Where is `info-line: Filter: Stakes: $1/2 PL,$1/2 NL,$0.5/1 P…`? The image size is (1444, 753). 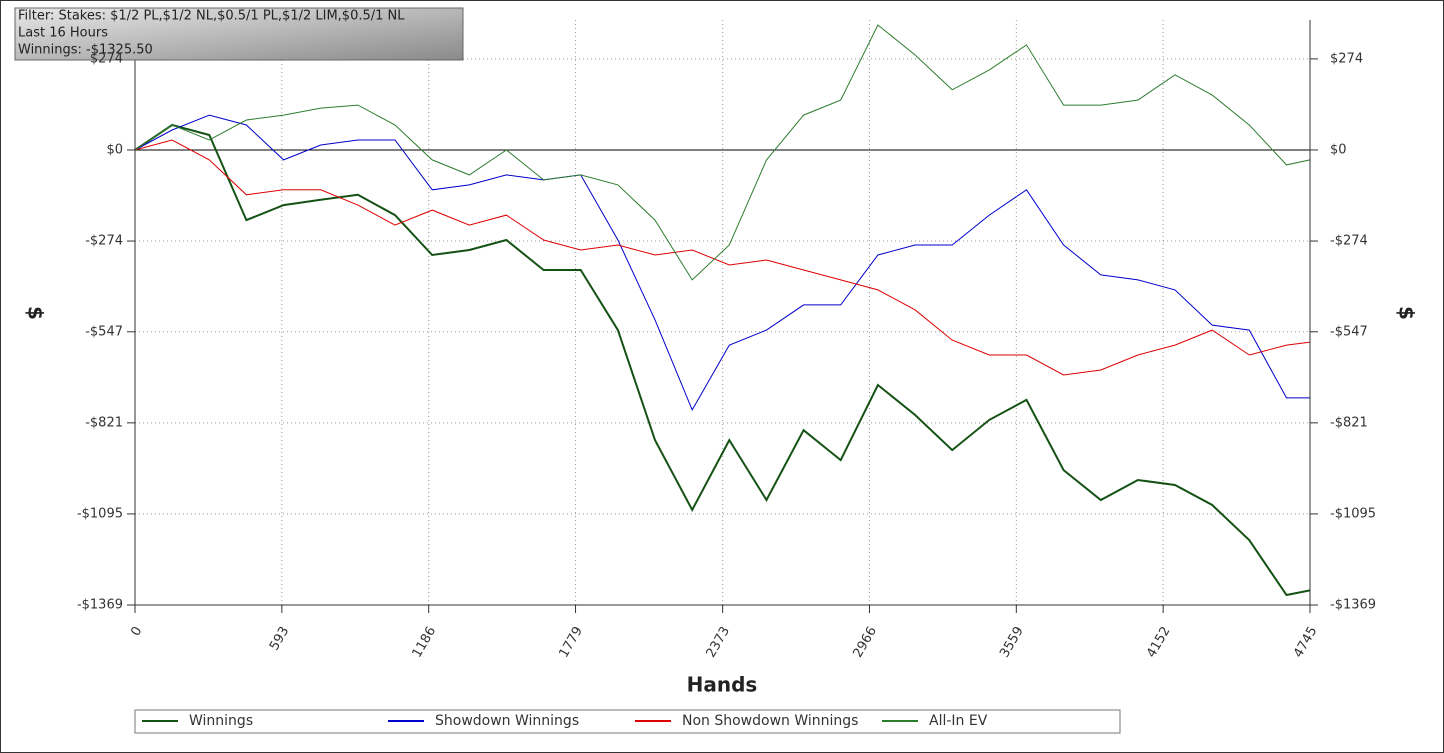
info-line: Filter: Stakes: $1/2 PL,$1/2 NL,$0.5/1 P… is located at coordinates (211, 16).